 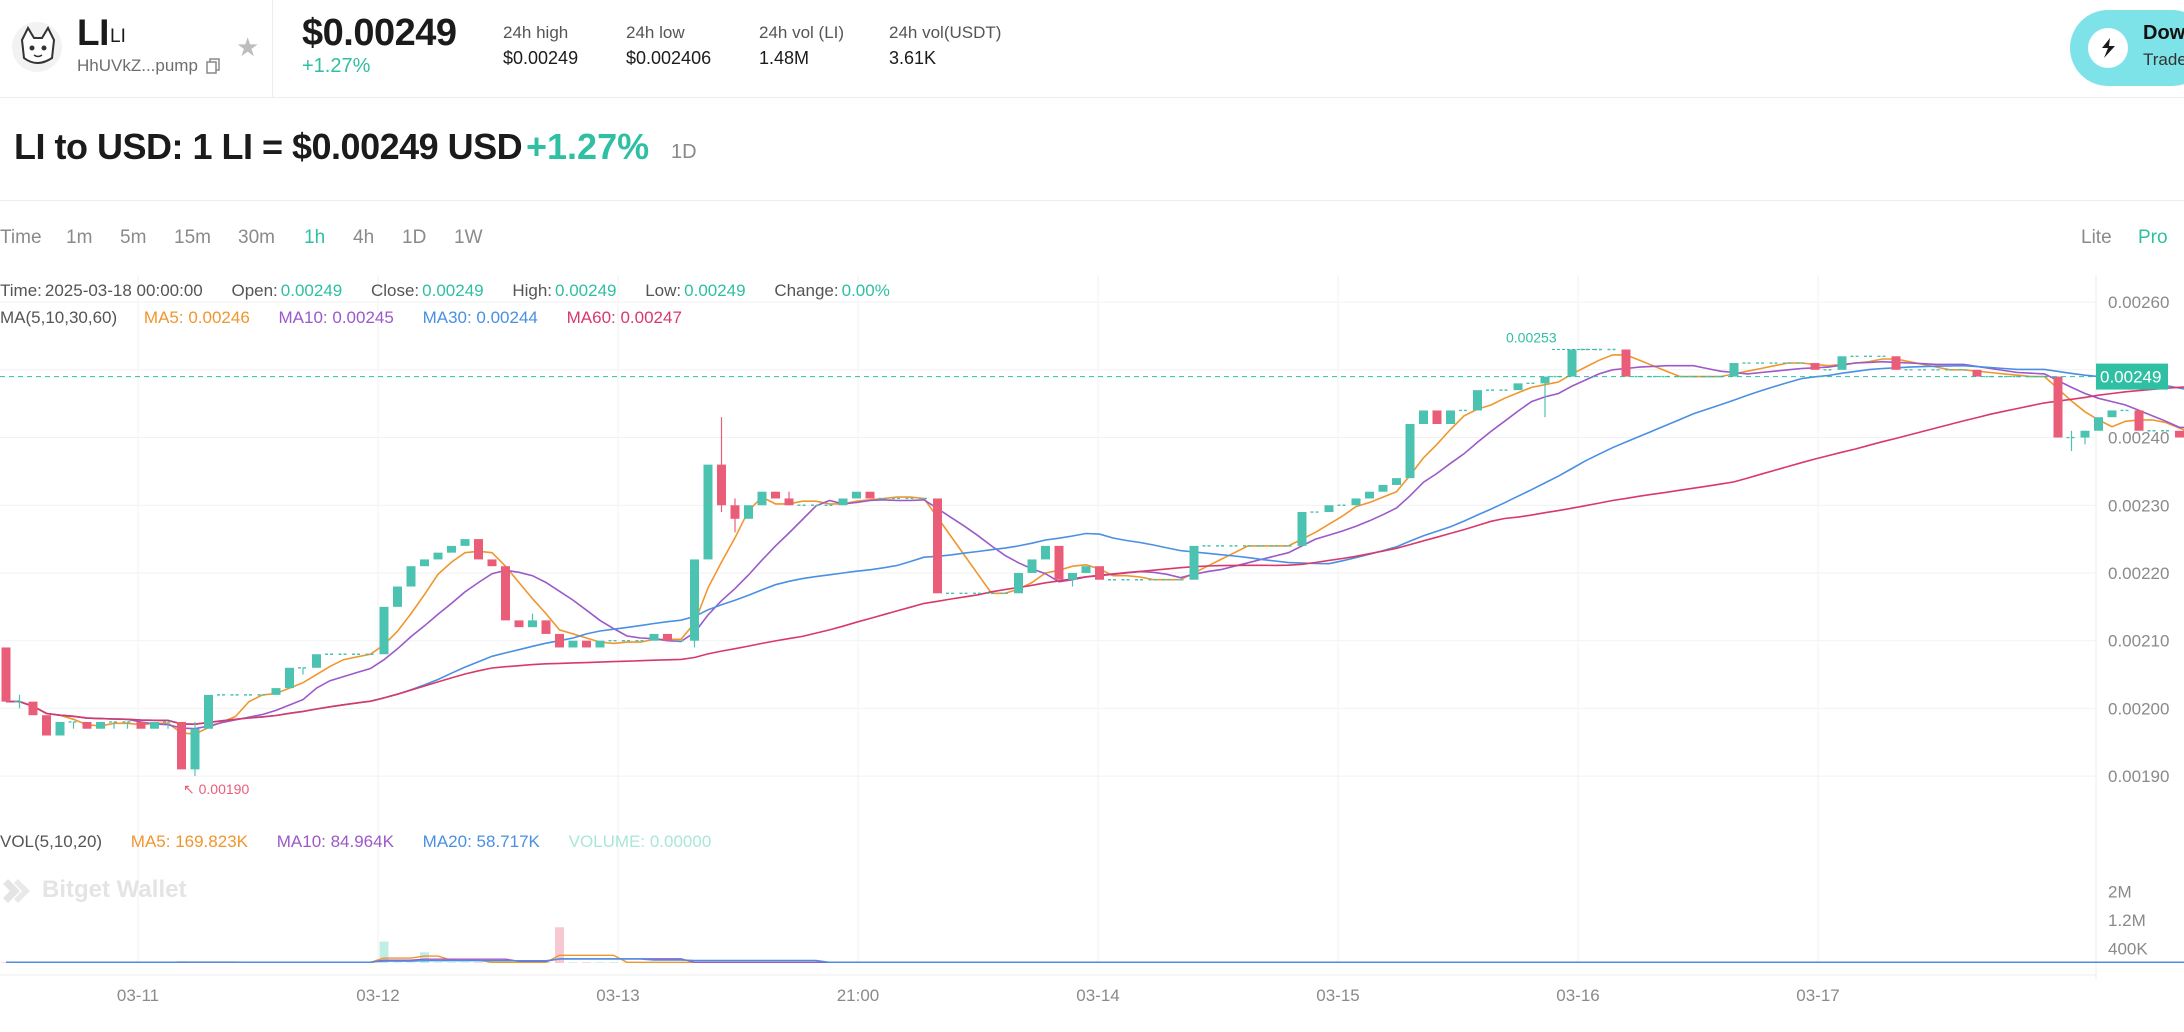 What do you see at coordinates (2163, 59) in the screenshot?
I see `download-sublabel: Trade` at bounding box center [2163, 59].